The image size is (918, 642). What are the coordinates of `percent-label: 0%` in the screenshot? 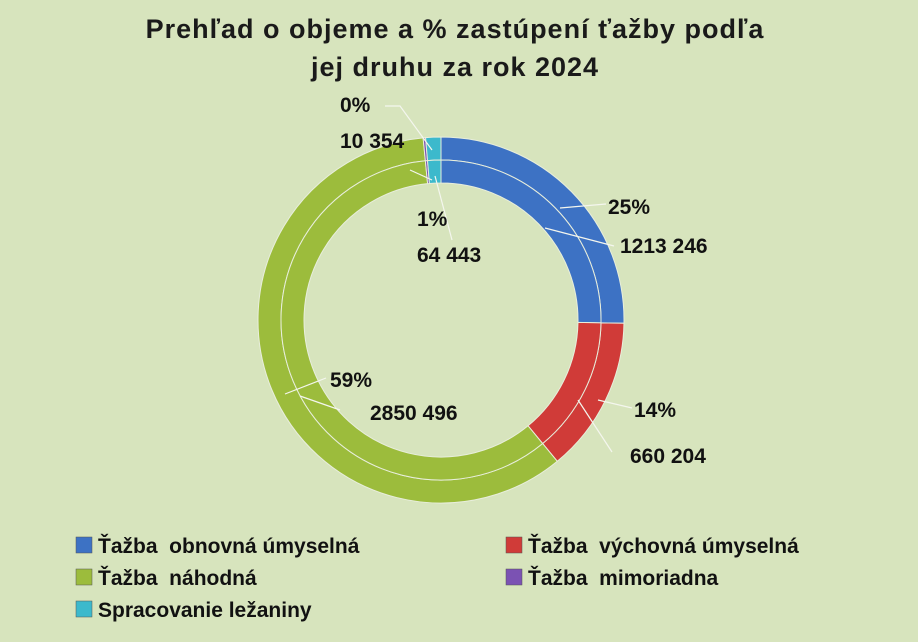 It's located at (355, 105).